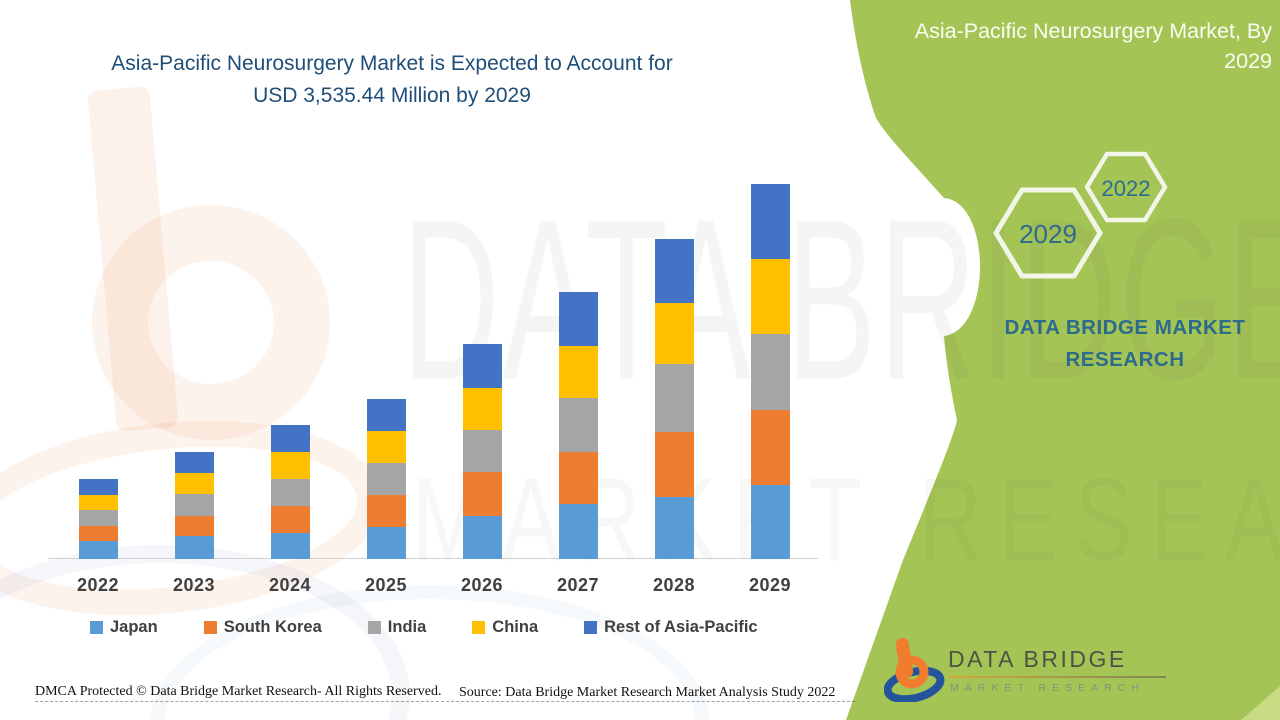 Image resolution: width=1280 pixels, height=720 pixels. What do you see at coordinates (1037, 659) in the screenshot?
I see `logo-wordmark: DATA BRIDGE` at bounding box center [1037, 659].